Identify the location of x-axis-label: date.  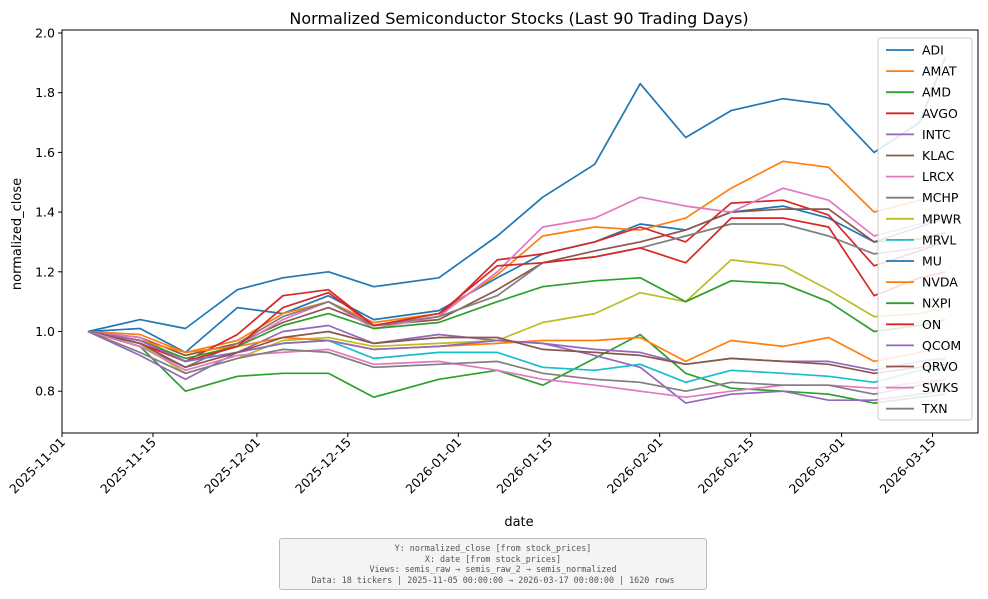
(518, 522).